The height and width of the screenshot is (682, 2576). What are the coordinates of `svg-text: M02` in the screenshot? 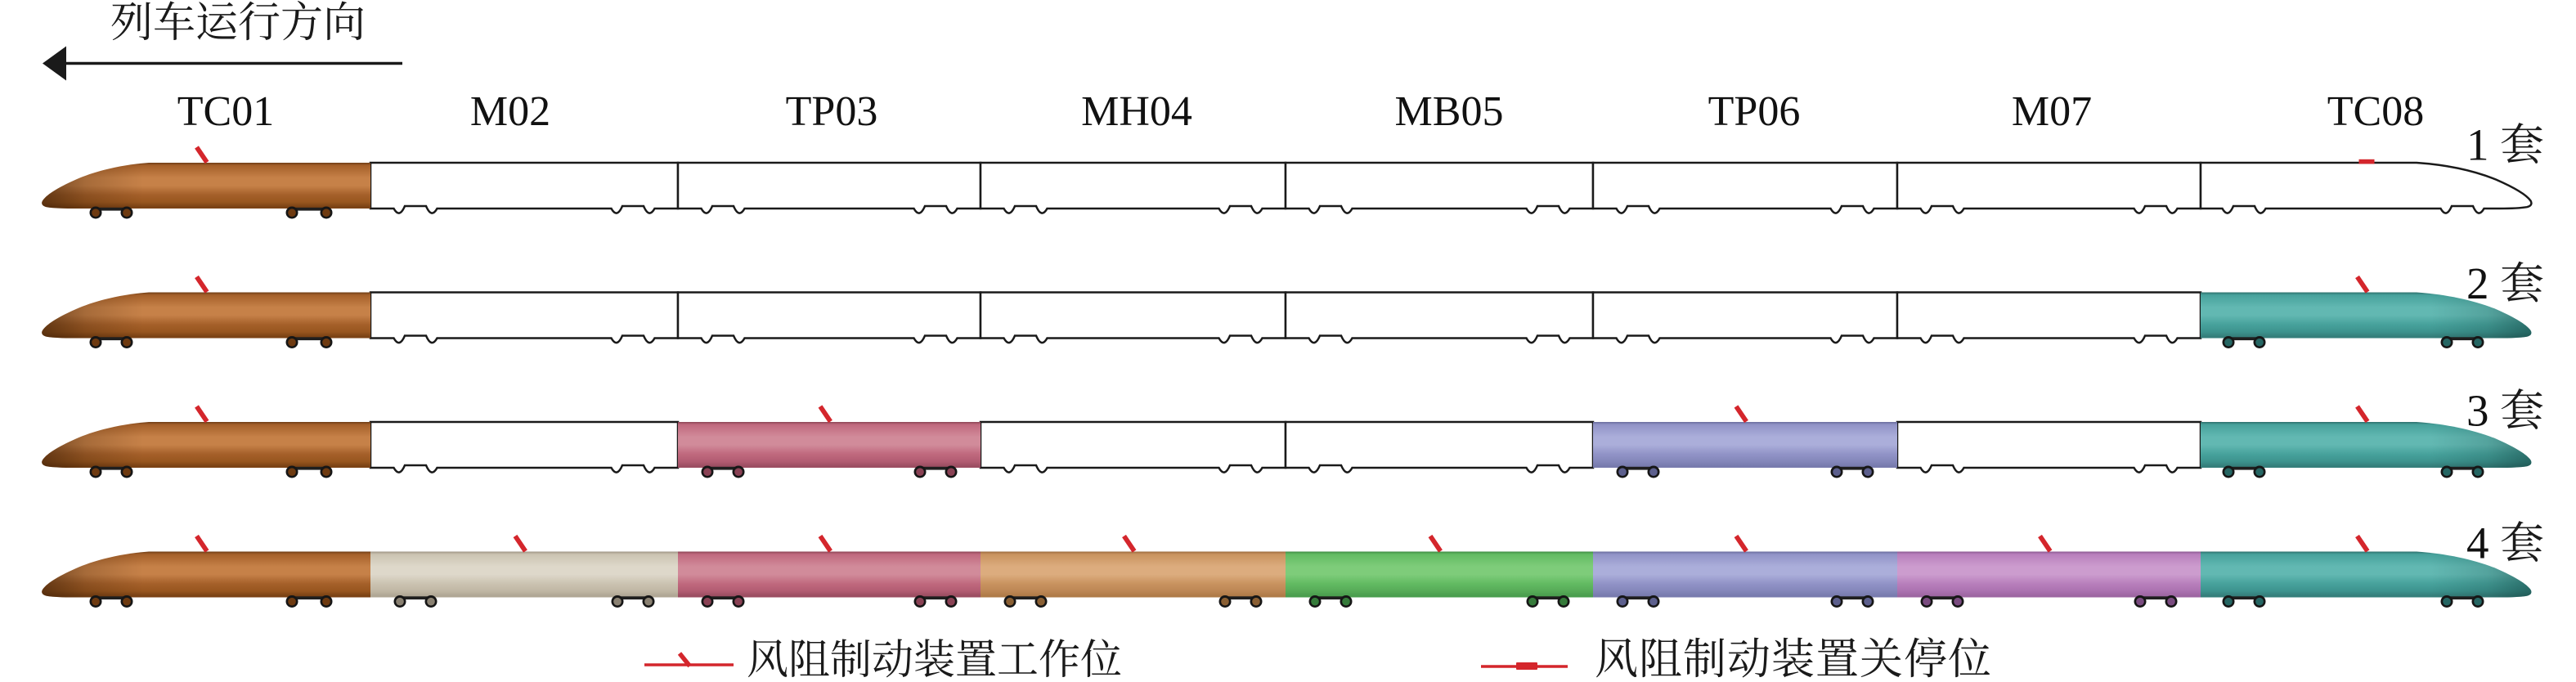 It's located at (510, 111).